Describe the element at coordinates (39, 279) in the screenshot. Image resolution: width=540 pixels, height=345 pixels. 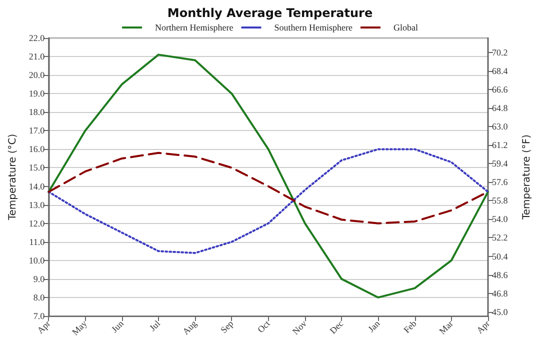
I see `y-tick-label: 9.0` at that location.